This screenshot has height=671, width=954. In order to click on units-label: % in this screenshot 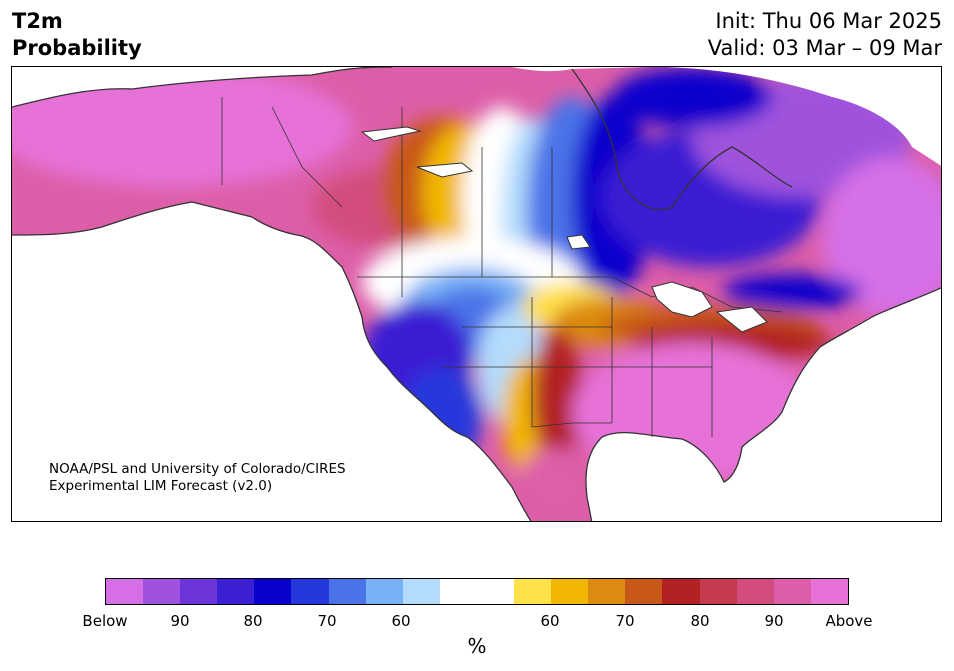, I will do `click(477, 646)`.